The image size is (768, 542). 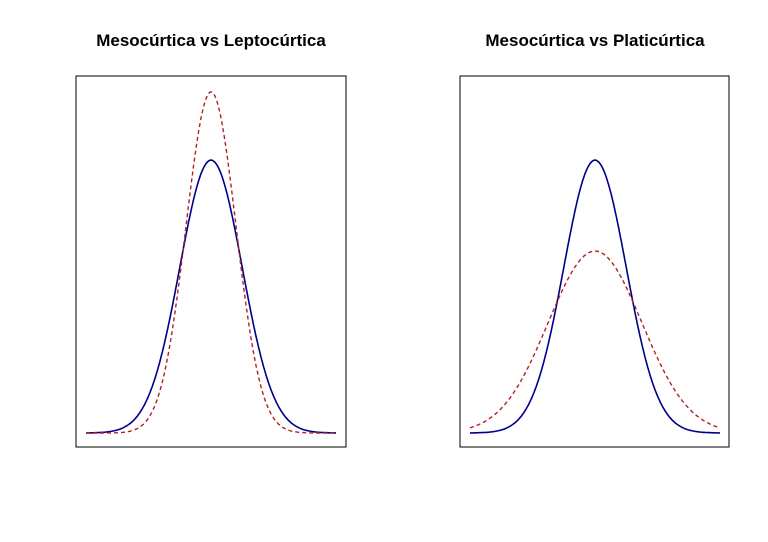 I want to click on chart-title: Mesocúrtica vs Platicúrtica, so click(x=595, y=40).